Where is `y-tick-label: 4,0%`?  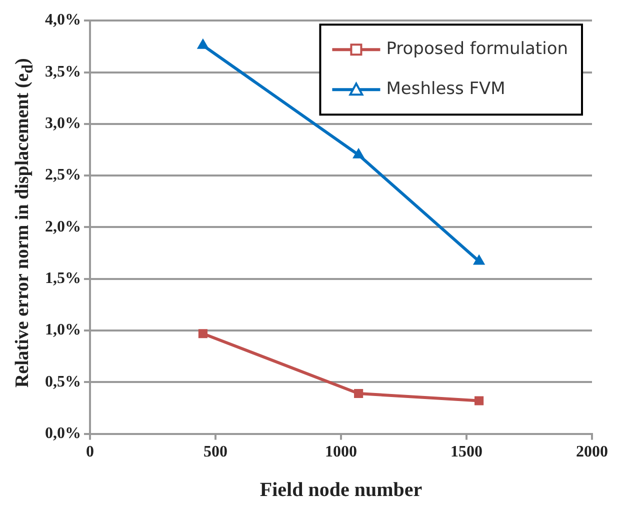 y-tick-label: 4,0% is located at coordinates (63, 20).